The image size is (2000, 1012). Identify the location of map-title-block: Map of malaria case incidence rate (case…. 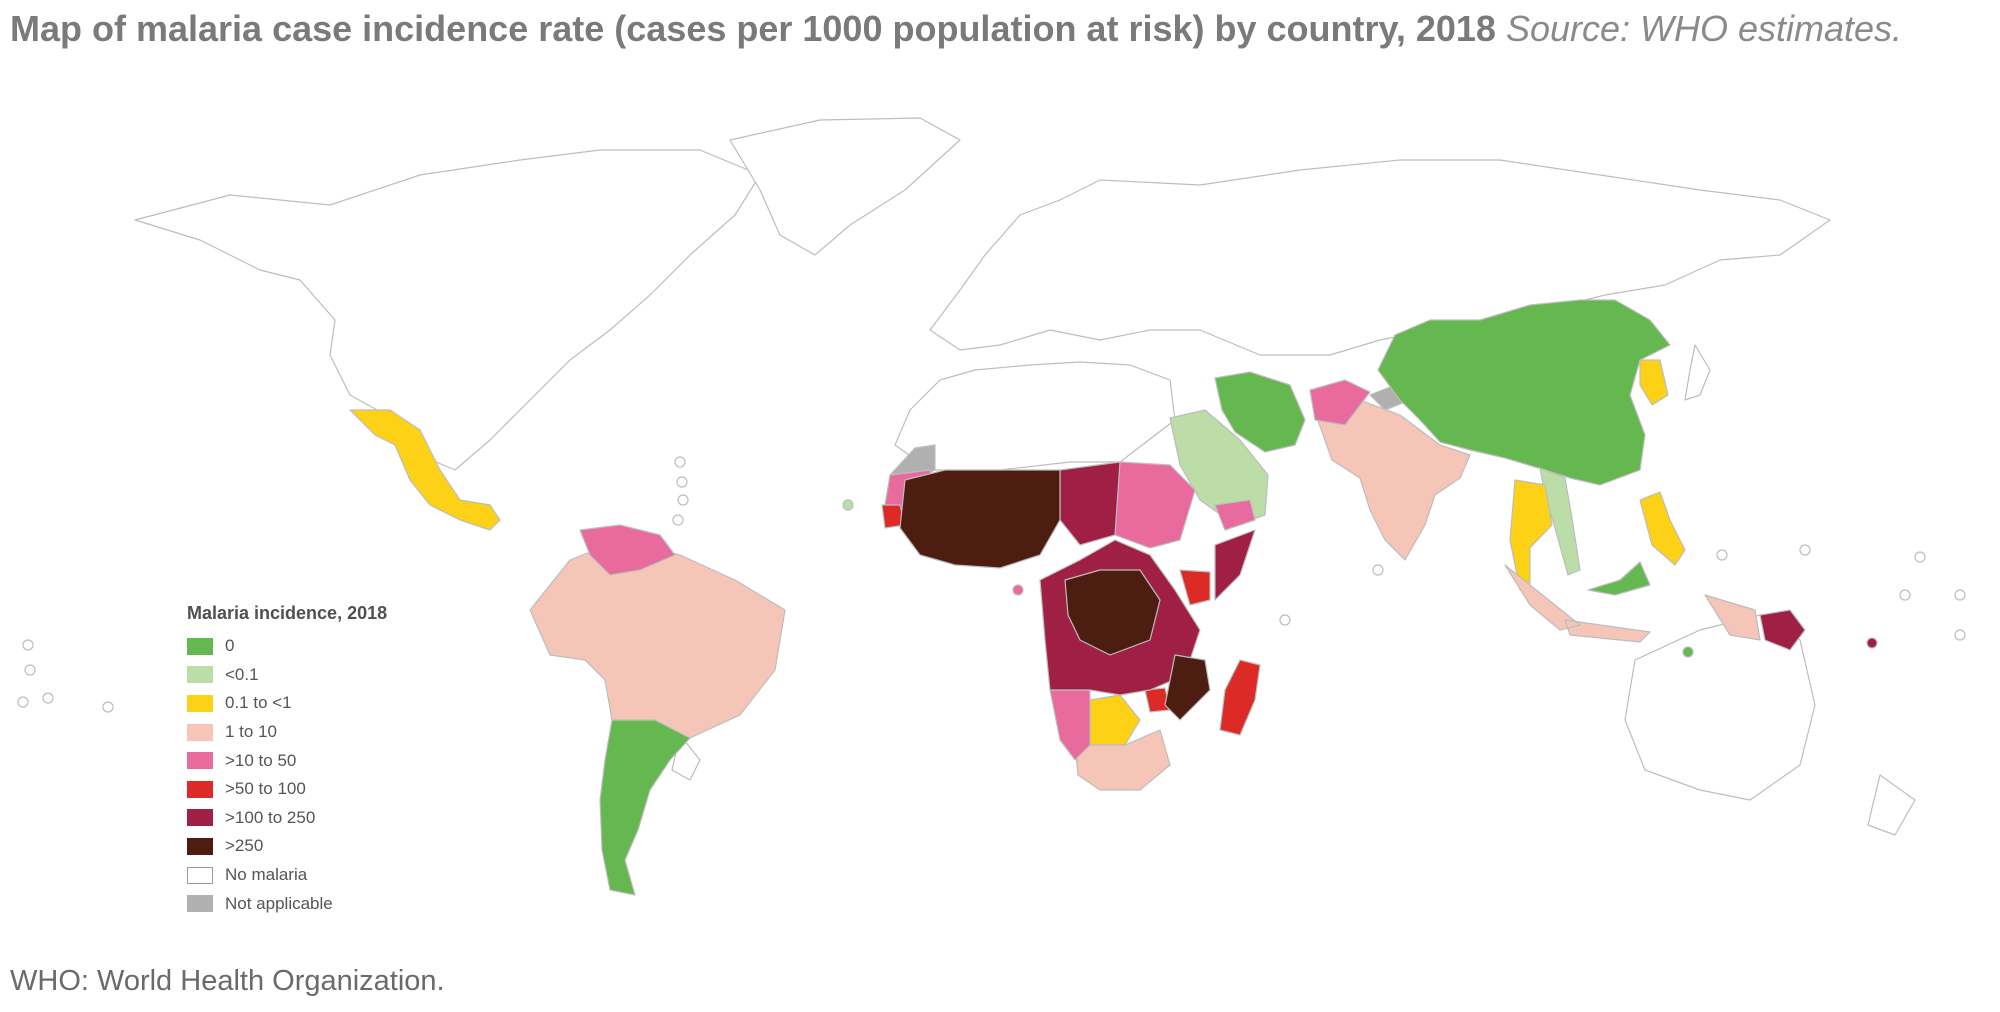
(1000, 29).